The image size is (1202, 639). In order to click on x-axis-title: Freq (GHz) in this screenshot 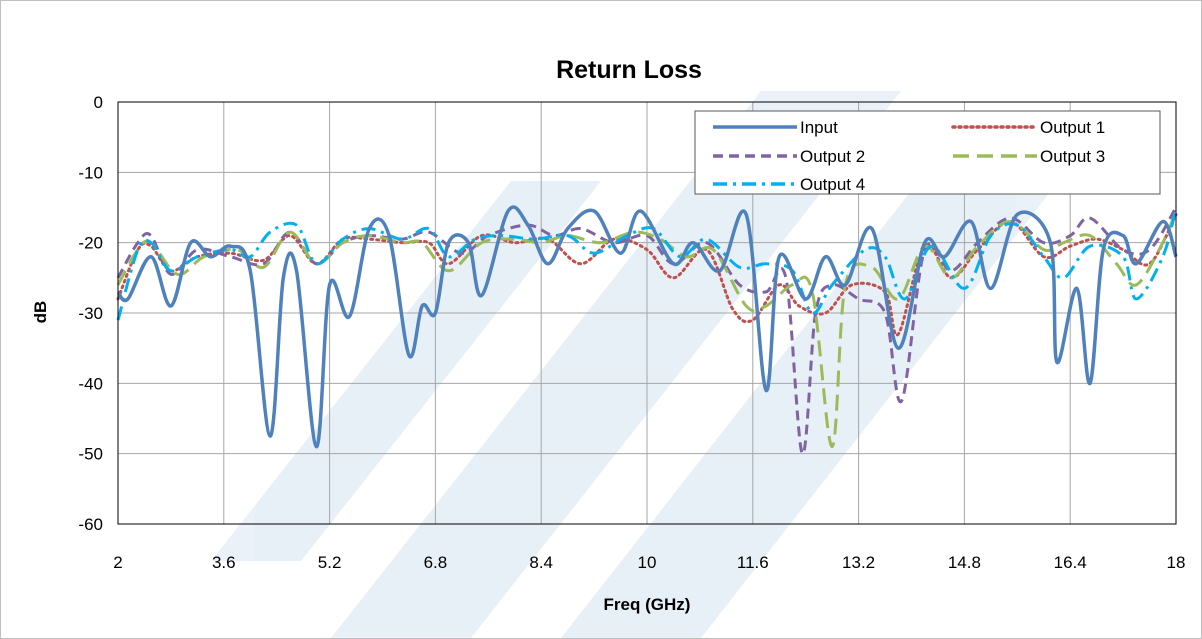, I will do `click(647, 604)`.